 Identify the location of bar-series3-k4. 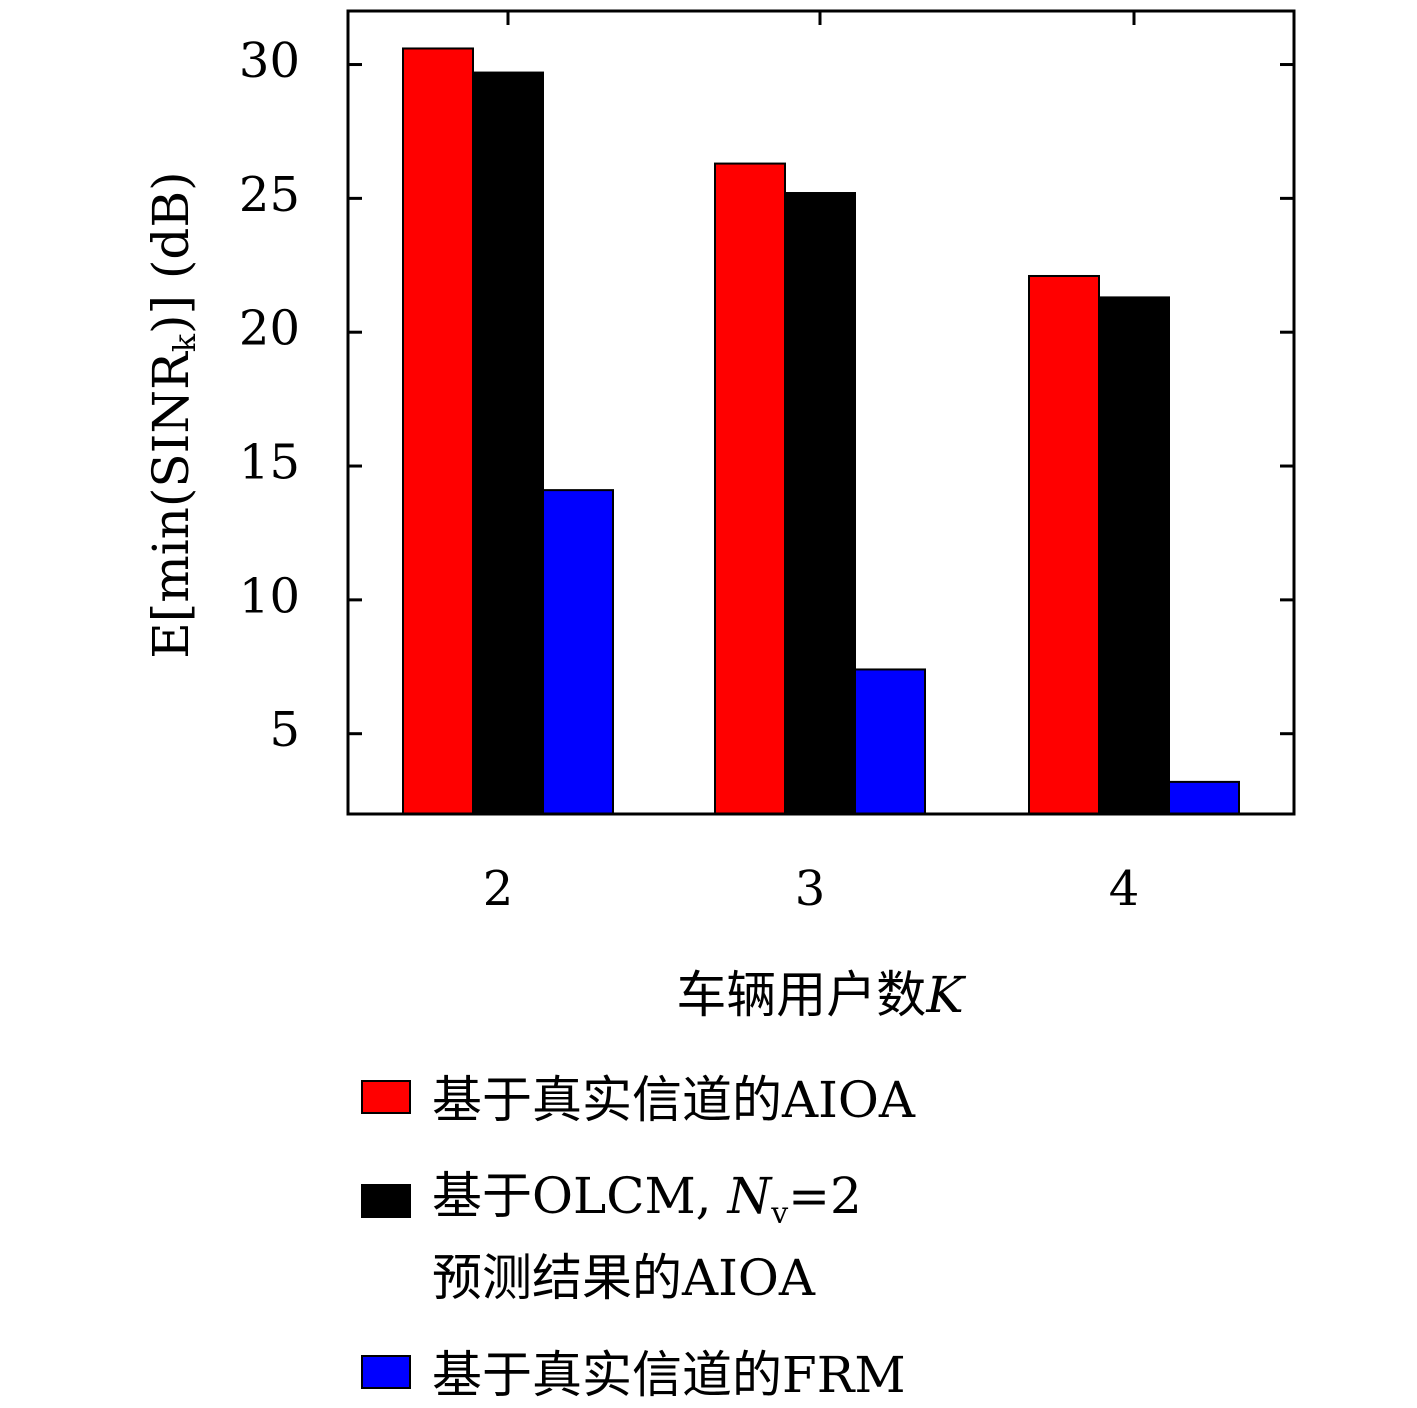
(1204, 798).